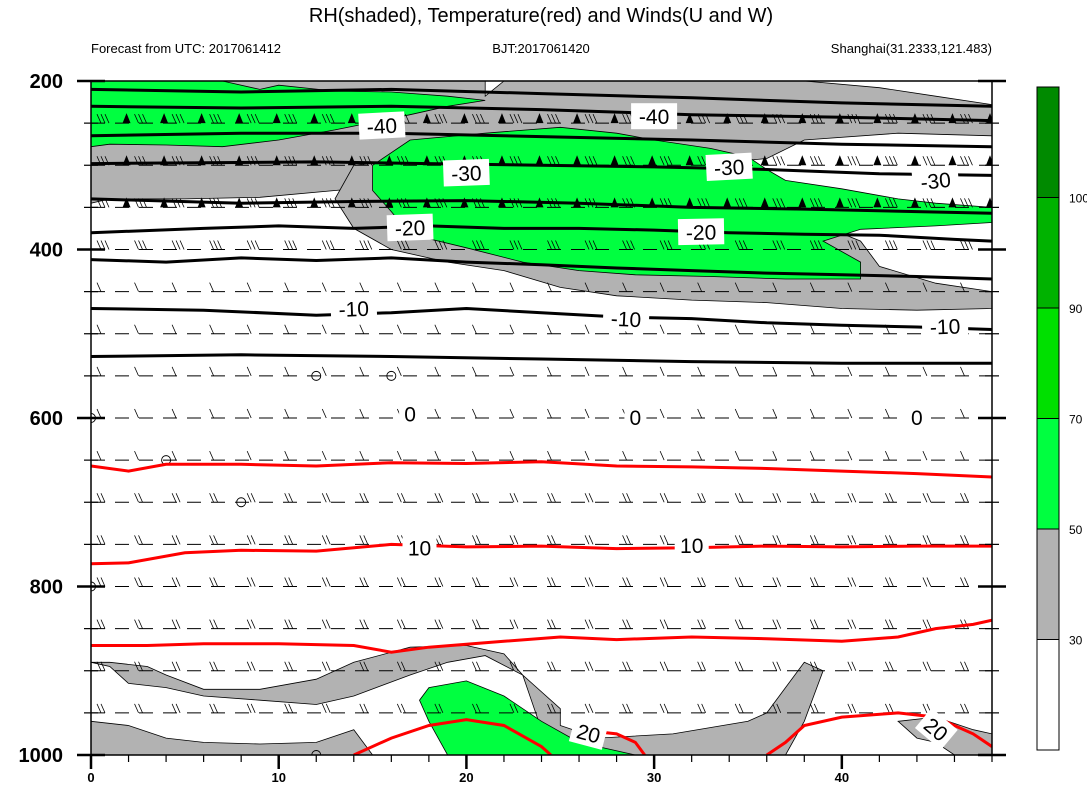  I want to click on contour-label-0: -40, so click(382, 125).